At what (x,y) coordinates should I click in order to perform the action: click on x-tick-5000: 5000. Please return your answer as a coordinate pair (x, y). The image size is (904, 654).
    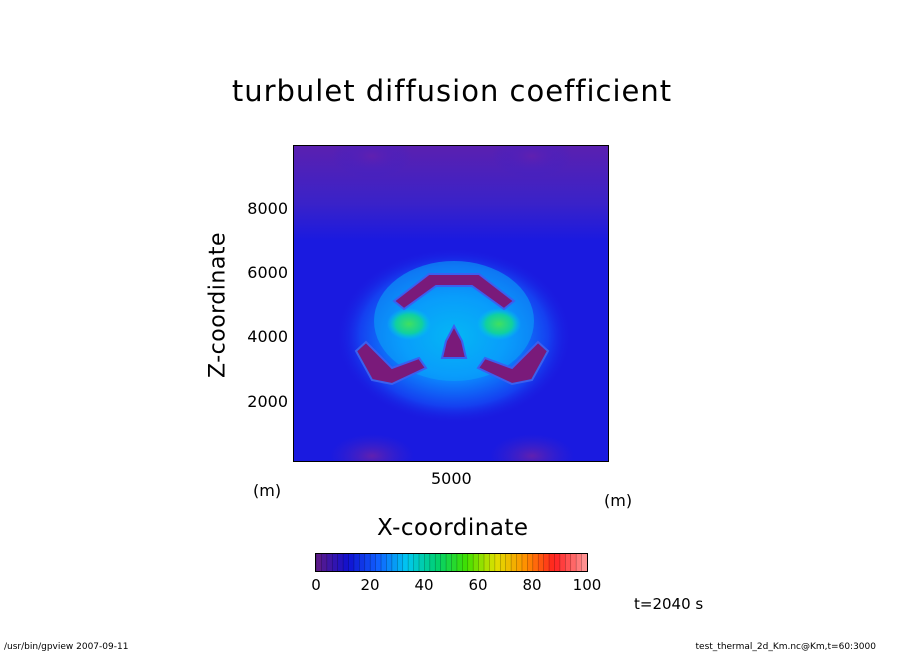
    Looking at the image, I should click on (451, 478).